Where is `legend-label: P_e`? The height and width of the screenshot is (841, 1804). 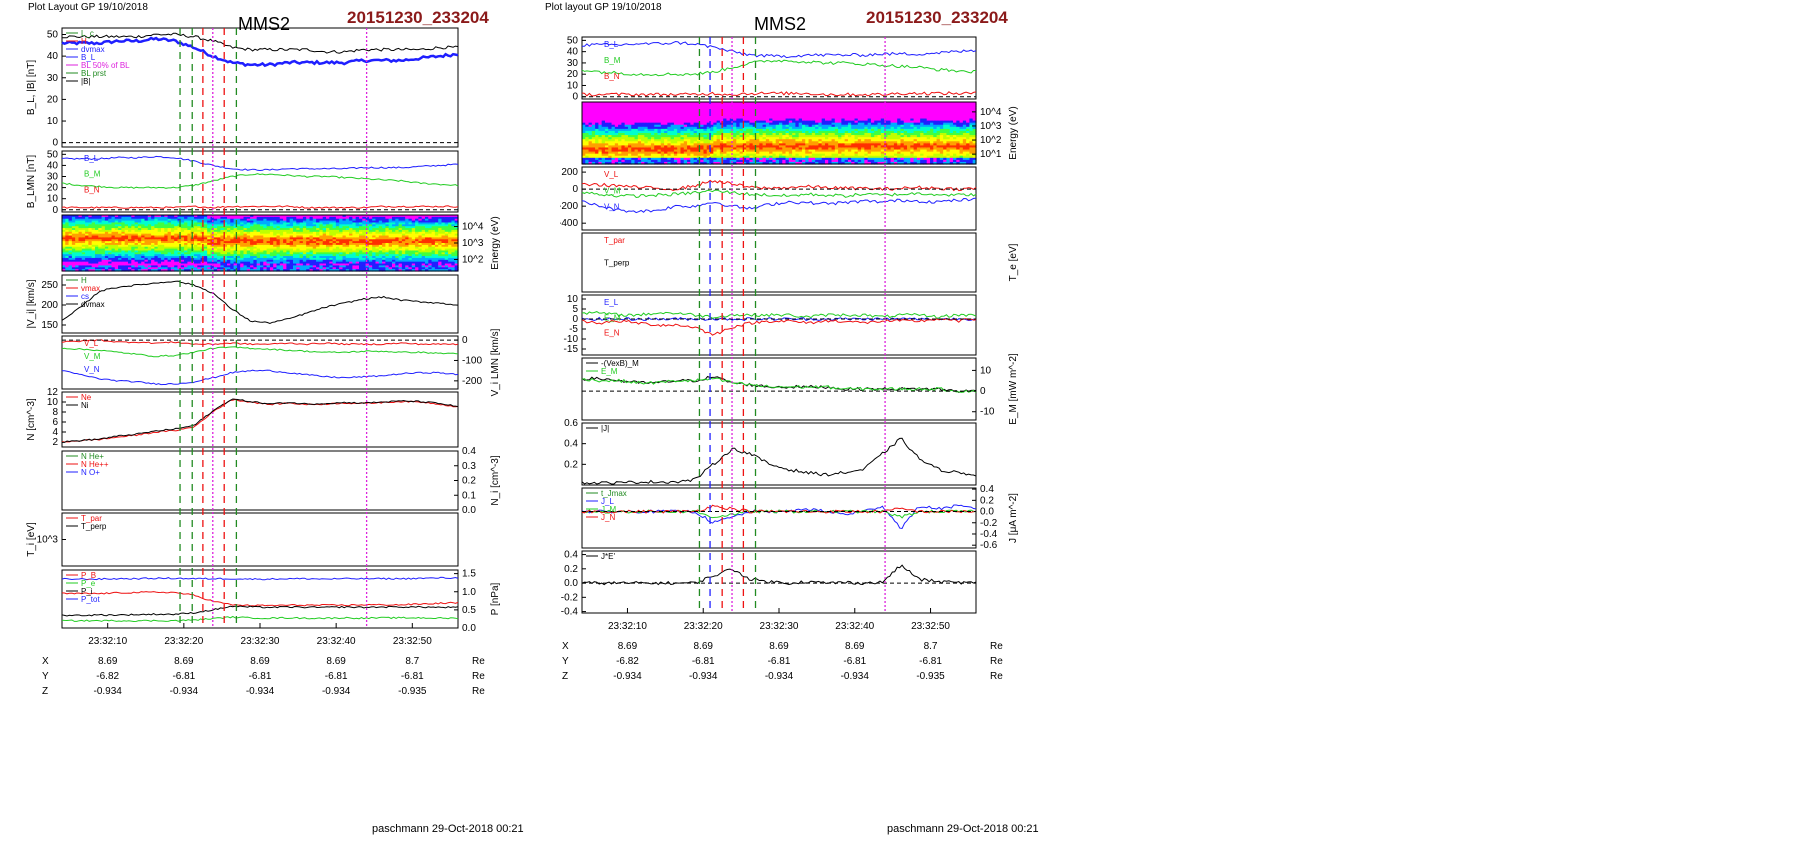 legend-label: P_e is located at coordinates (88, 583).